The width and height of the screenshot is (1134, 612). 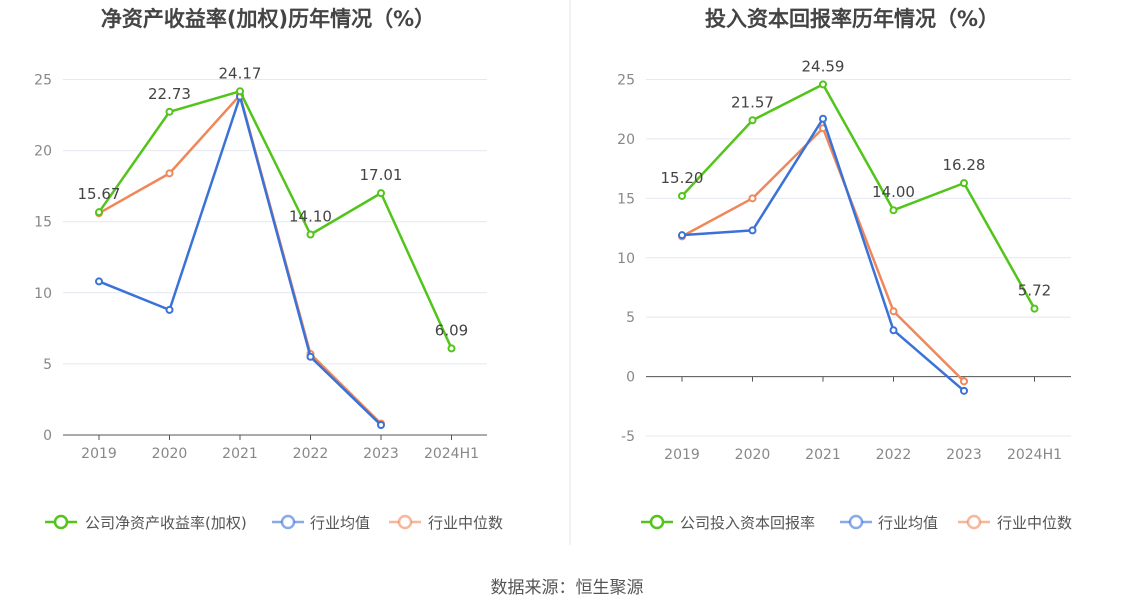 I want to click on data-label: 15.67, so click(x=99, y=194).